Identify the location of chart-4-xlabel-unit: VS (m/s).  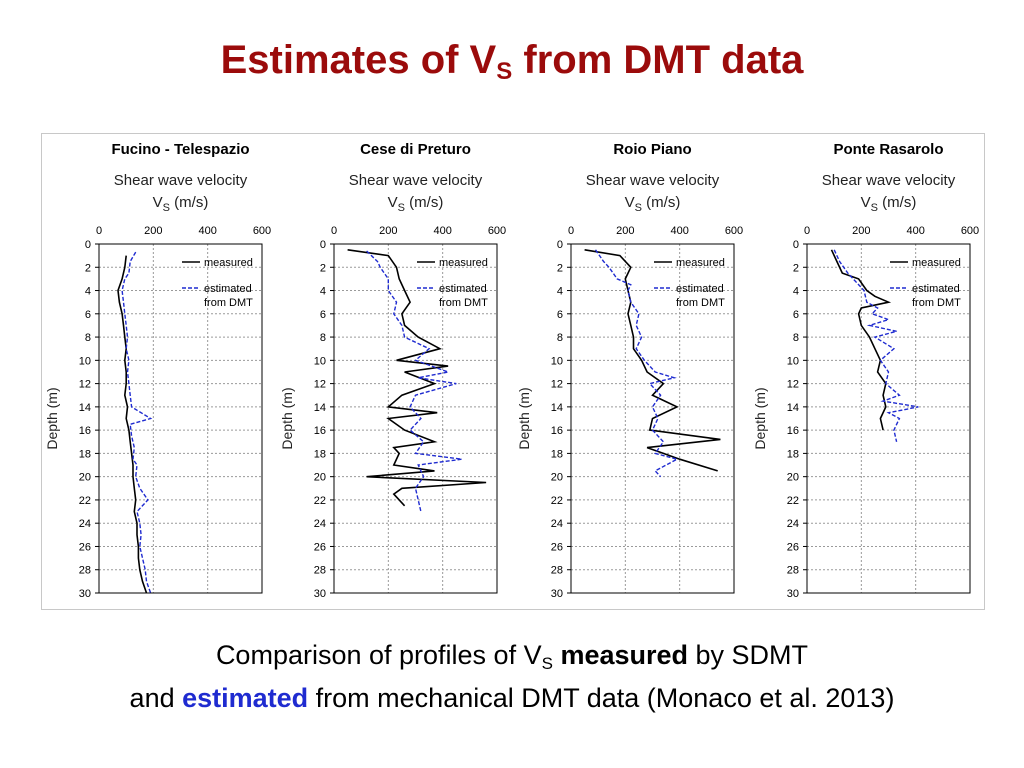
(889, 204).